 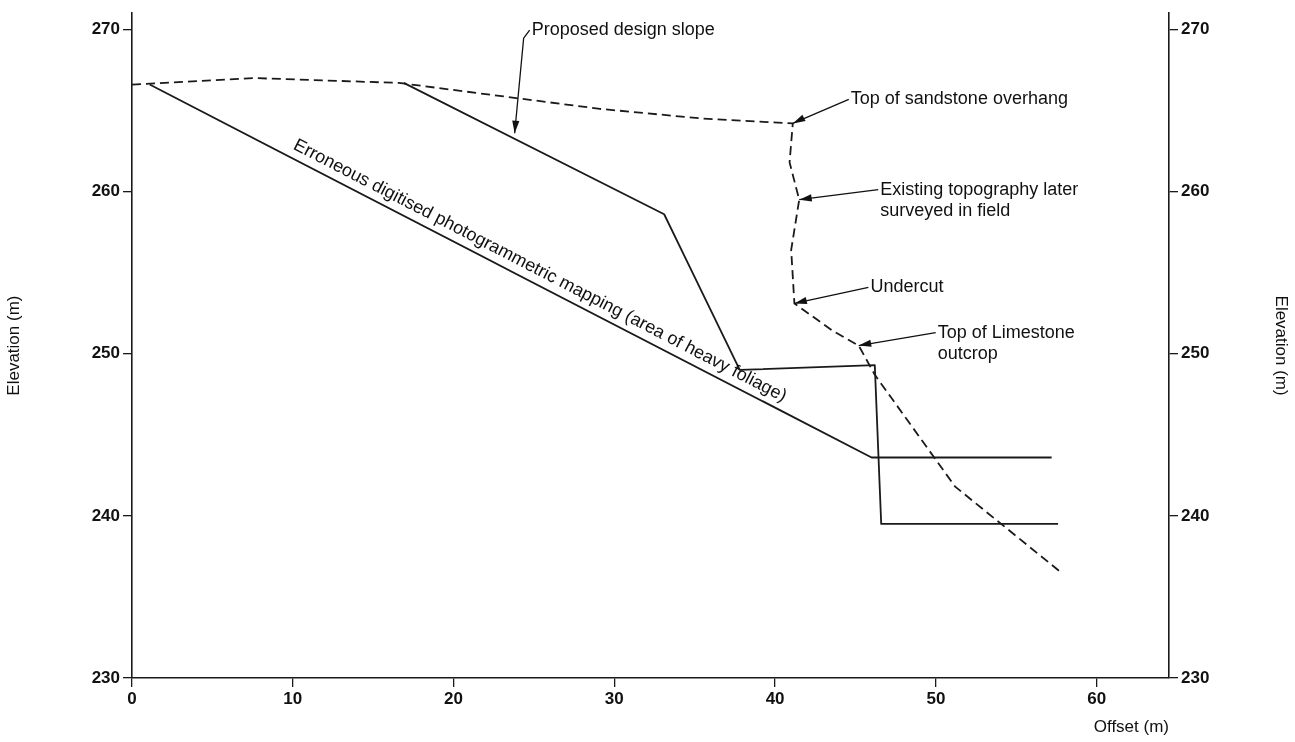 What do you see at coordinates (1282, 345) in the screenshot?
I see `y2-axis-title: Elevation (m)` at bounding box center [1282, 345].